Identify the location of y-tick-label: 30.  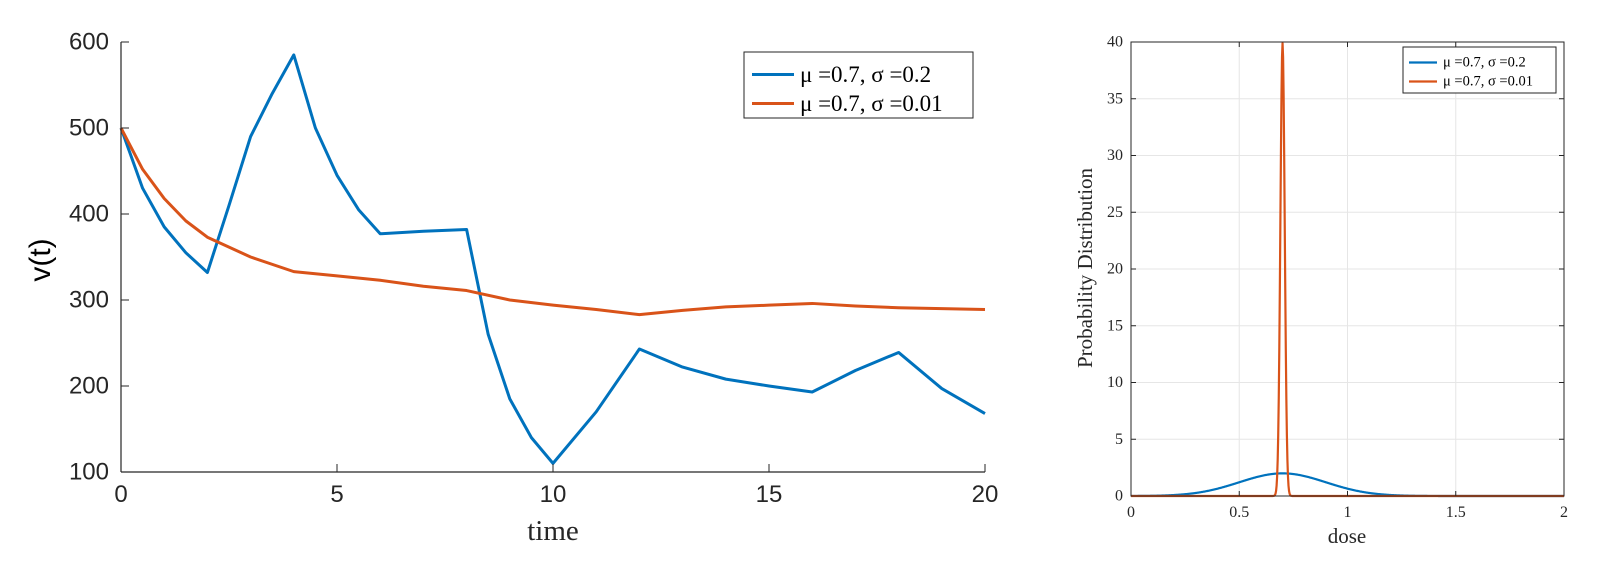
(1115, 155).